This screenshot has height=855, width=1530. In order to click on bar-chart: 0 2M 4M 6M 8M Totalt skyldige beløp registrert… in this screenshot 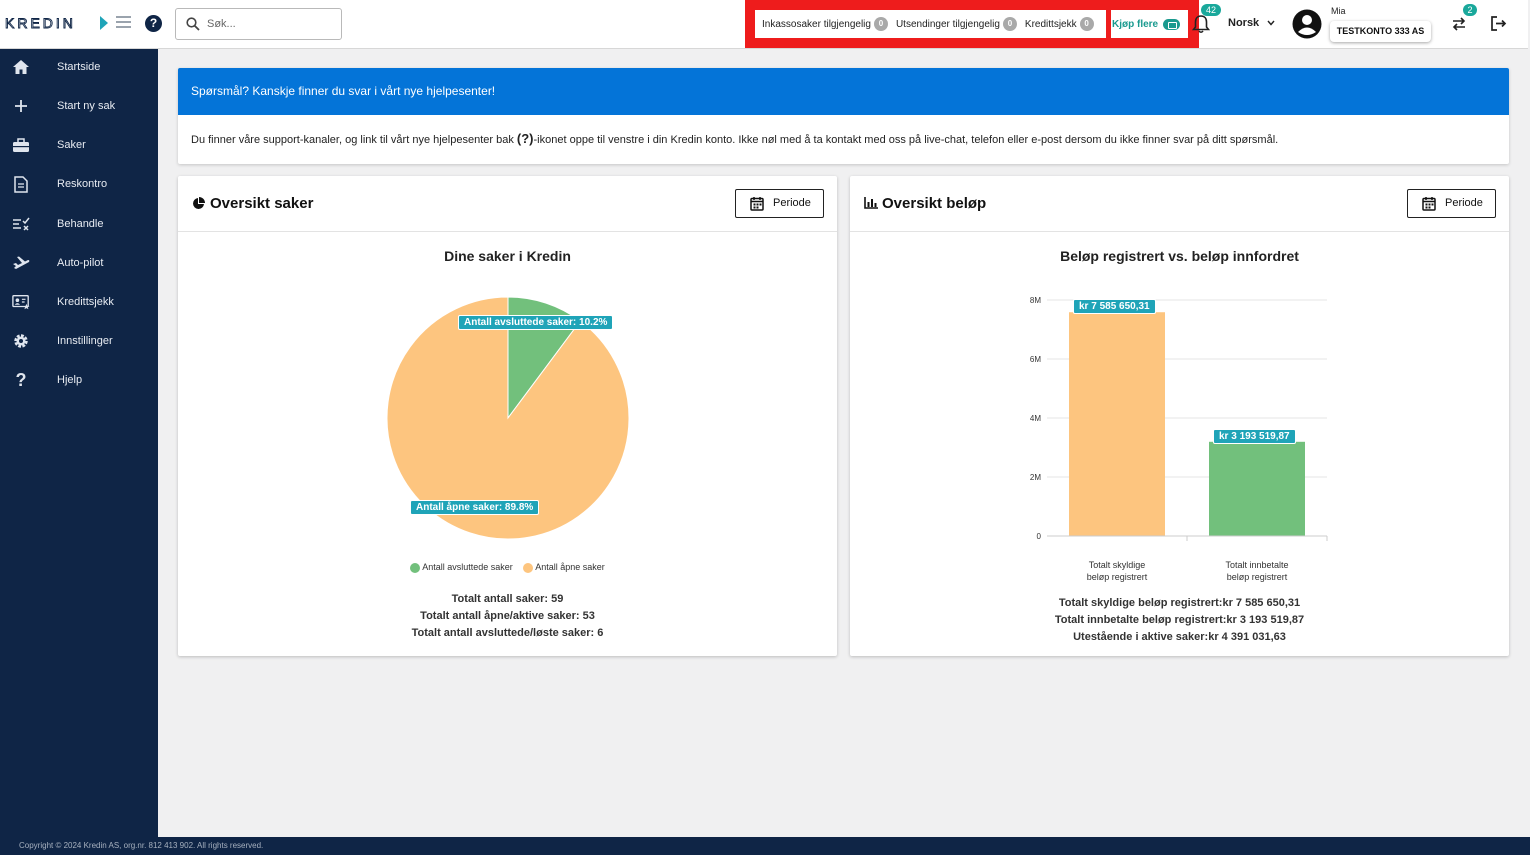, I will do `click(1179, 439)`.